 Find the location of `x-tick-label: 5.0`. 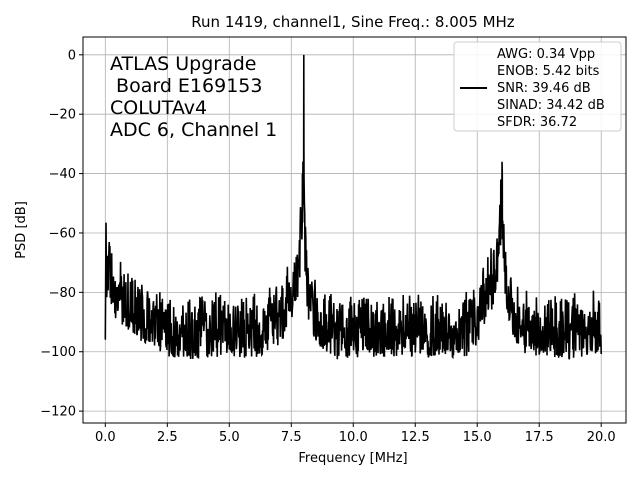

x-tick-label: 5.0 is located at coordinates (229, 437).